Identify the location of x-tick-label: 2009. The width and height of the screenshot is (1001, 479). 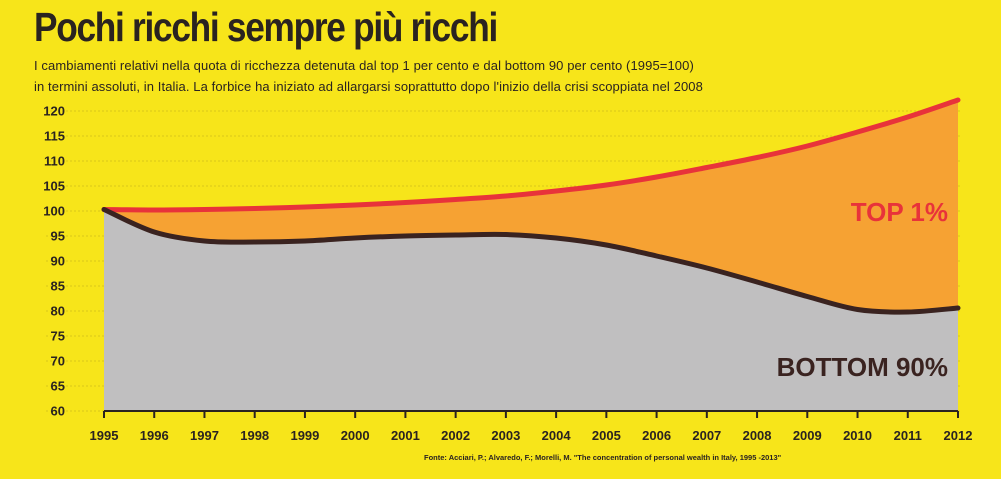
(807, 435).